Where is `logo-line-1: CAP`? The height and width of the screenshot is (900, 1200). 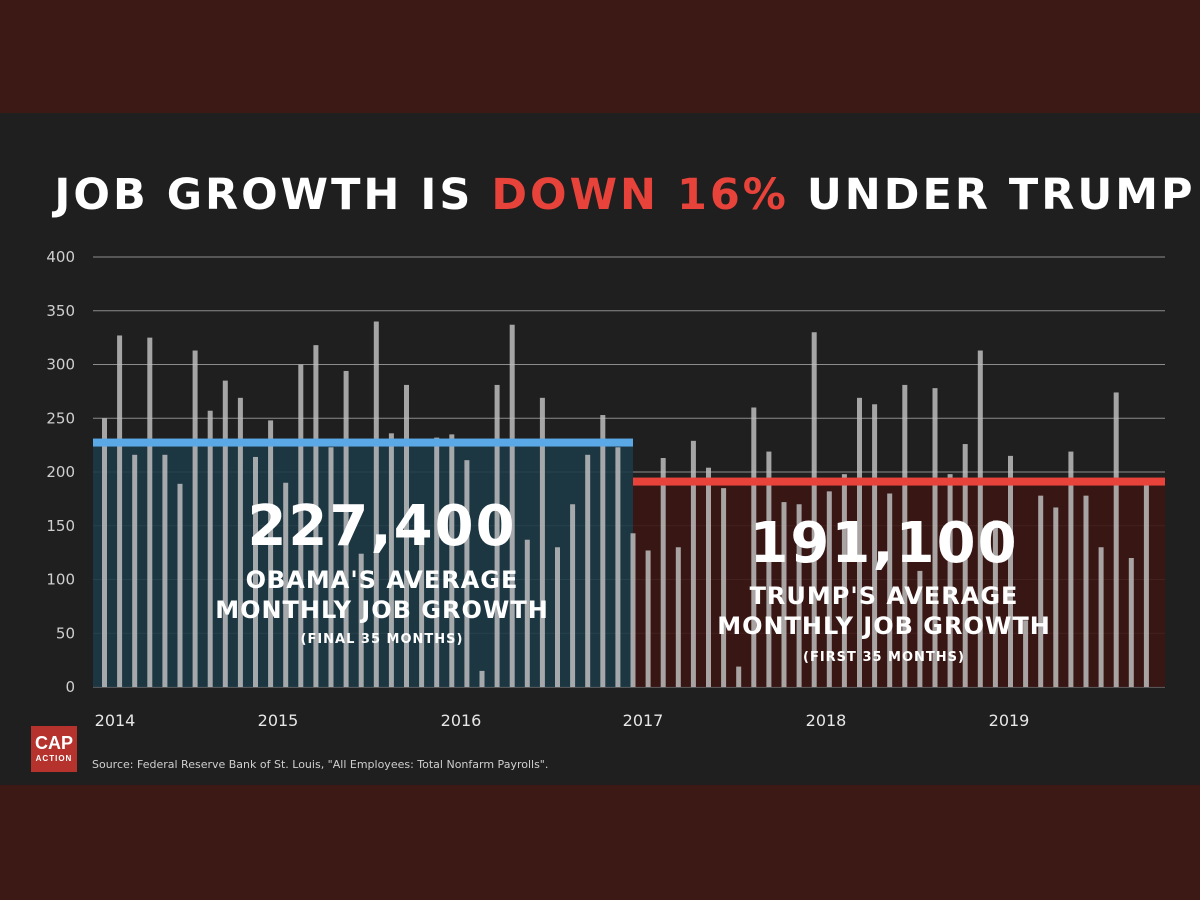 logo-line-1: CAP is located at coordinates (53, 743).